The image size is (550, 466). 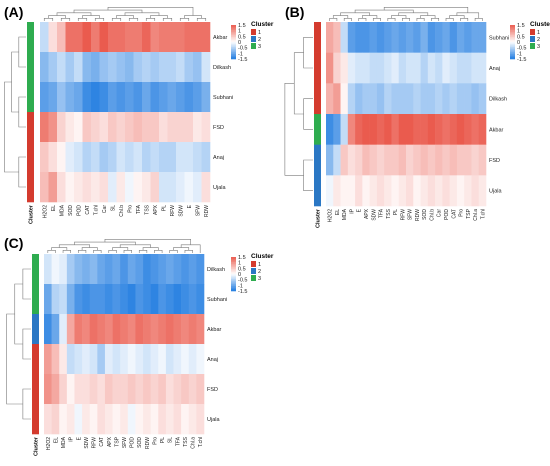 What do you see at coordinates (13, 12) in the screenshot?
I see `panel-label: (A)` at bounding box center [13, 12].